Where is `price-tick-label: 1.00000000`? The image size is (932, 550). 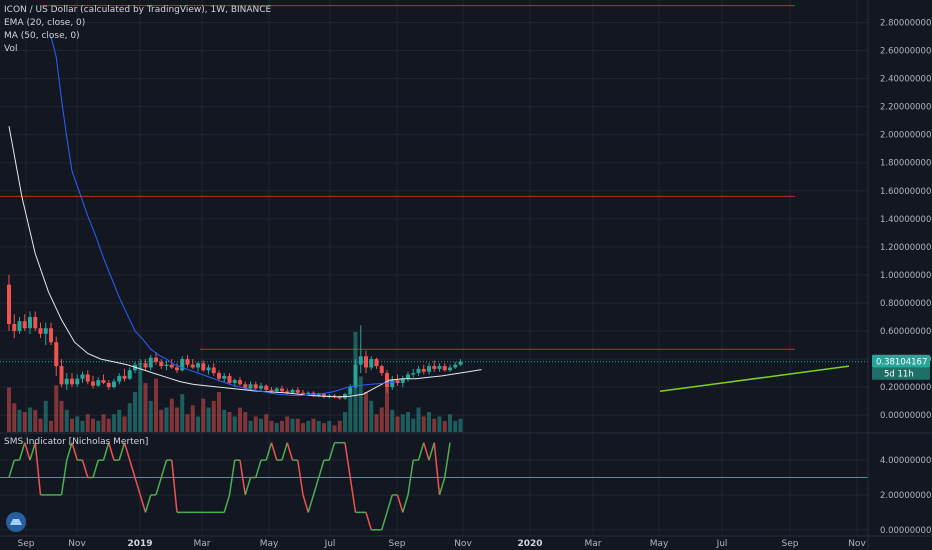
price-tick-label: 1.00000000 is located at coordinates (905, 276).